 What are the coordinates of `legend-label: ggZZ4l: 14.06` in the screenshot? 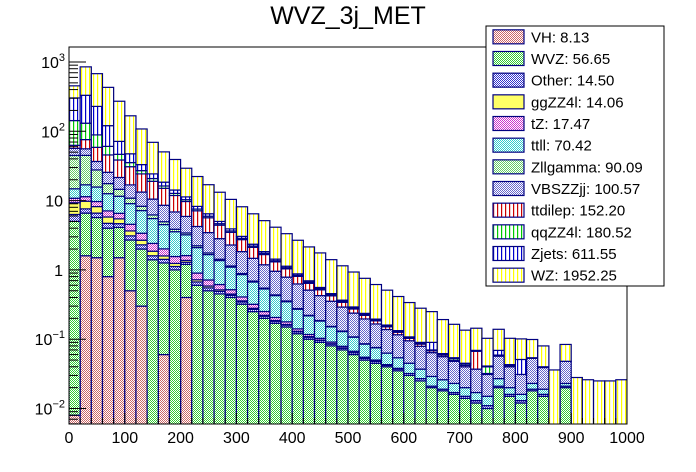 It's located at (577, 102).